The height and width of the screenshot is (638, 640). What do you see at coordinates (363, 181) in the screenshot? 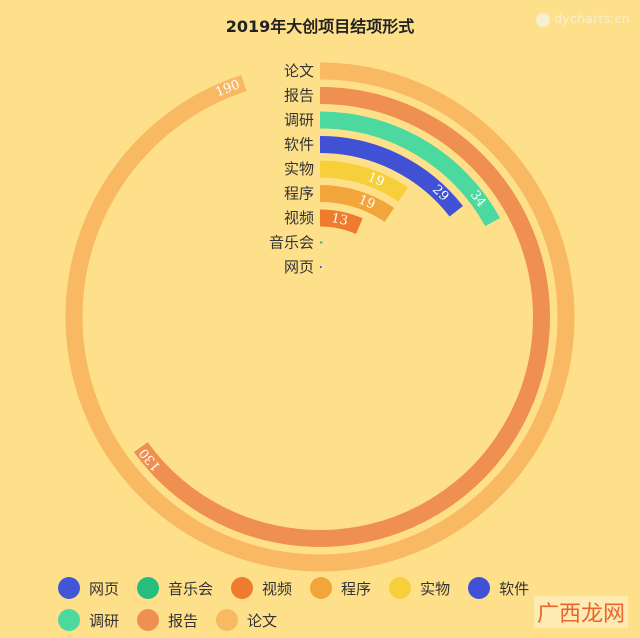
I see `bar-实物` at bounding box center [363, 181].